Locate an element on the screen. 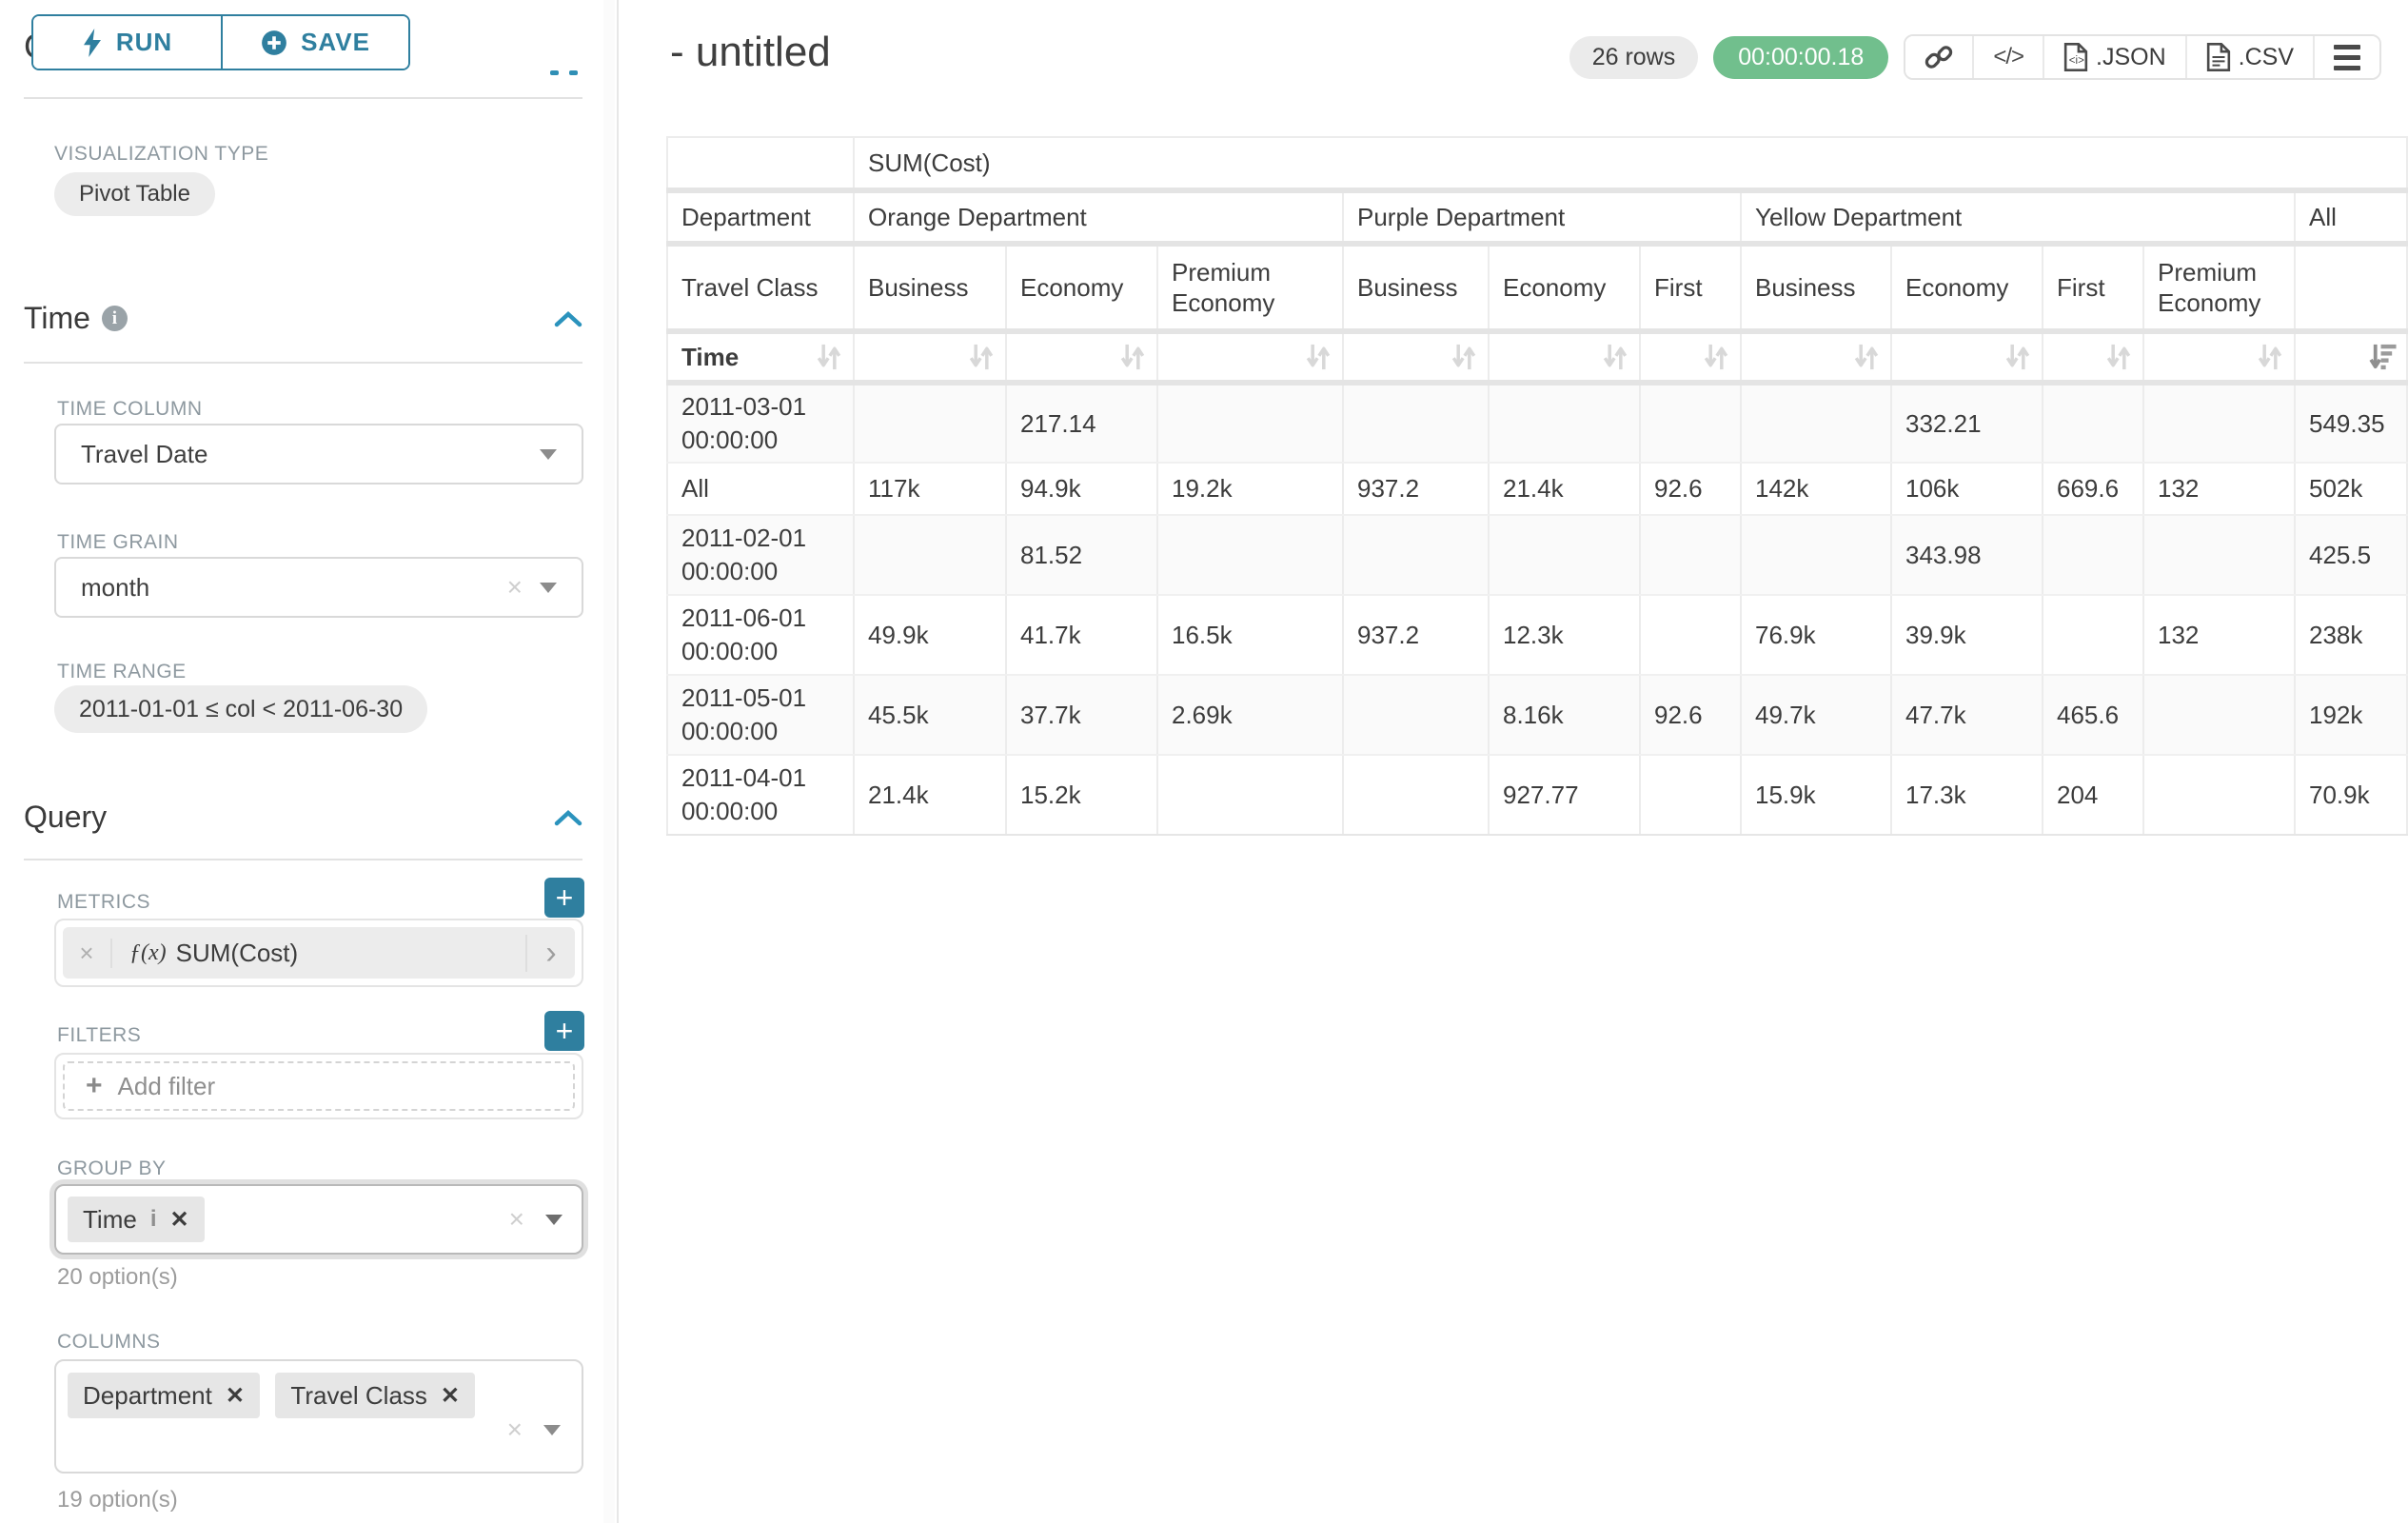 Image resolution: width=2408 pixels, height=1523 pixels. query-status-toolbar: 26 rows 00:00:00.18 </> <i> is located at coordinates (1975, 57).